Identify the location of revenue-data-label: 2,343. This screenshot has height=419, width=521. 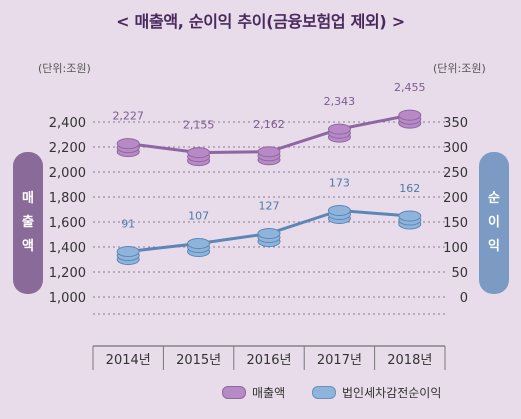
(340, 101).